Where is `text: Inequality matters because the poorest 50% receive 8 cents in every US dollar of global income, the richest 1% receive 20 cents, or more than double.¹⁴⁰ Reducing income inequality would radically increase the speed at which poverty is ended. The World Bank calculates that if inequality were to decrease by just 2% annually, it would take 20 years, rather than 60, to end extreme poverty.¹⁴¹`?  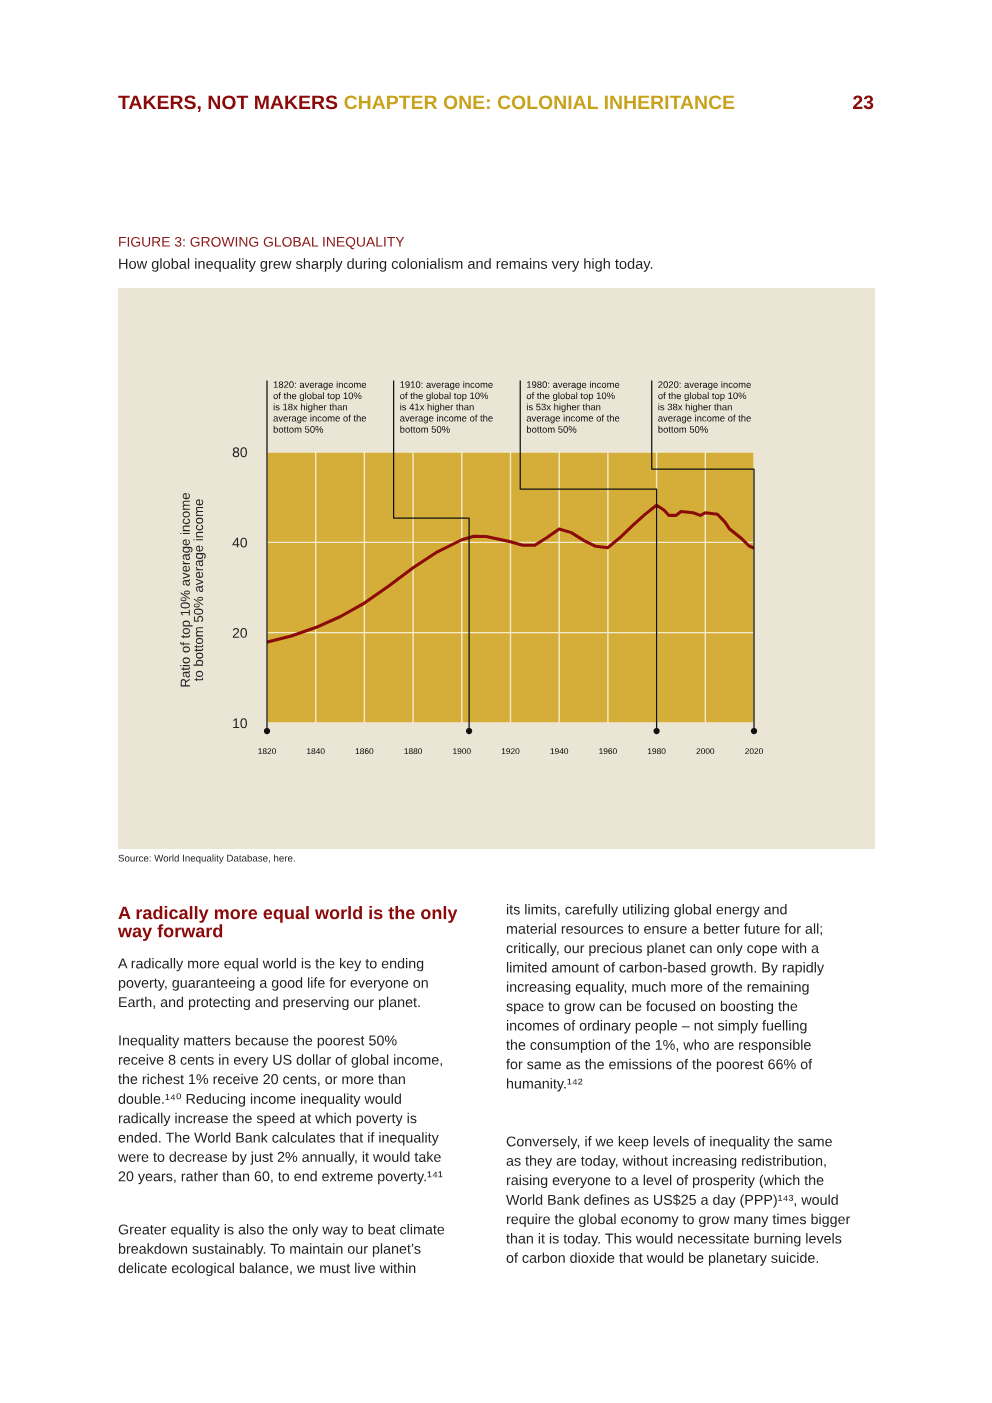
text: Inequality matters because the poorest 50% receive 8 cents in every US dollar of global income, the richest 1% receive 20 cents, or more than double.¹⁴⁰ Reducing income inequality would radically increase the speed at which poverty is ended. The World Bank calculates that if inequality were to decrease by just 2% annually, it would take 20 years, rather than 60, to end extreme poverty.¹⁴¹ is located at coordinates (280, 1110).